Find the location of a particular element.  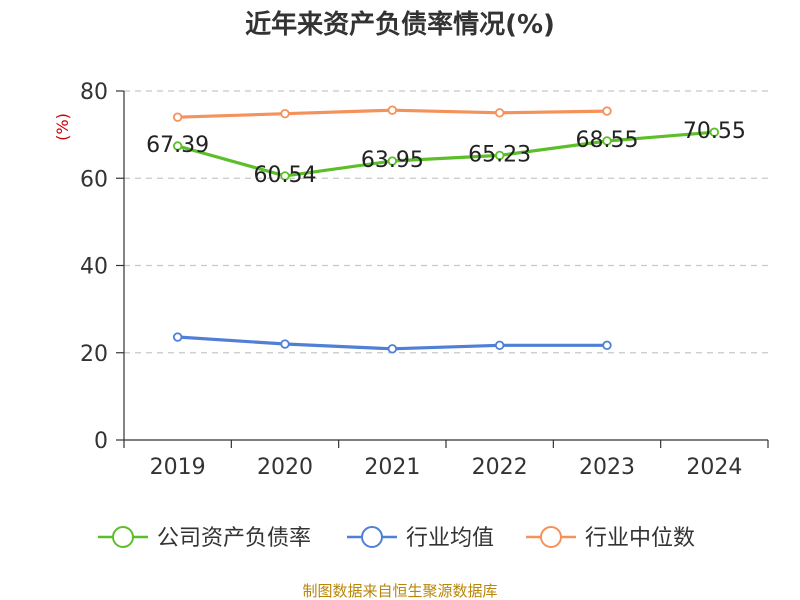

y-tick-label: 20 is located at coordinates (94, 354).